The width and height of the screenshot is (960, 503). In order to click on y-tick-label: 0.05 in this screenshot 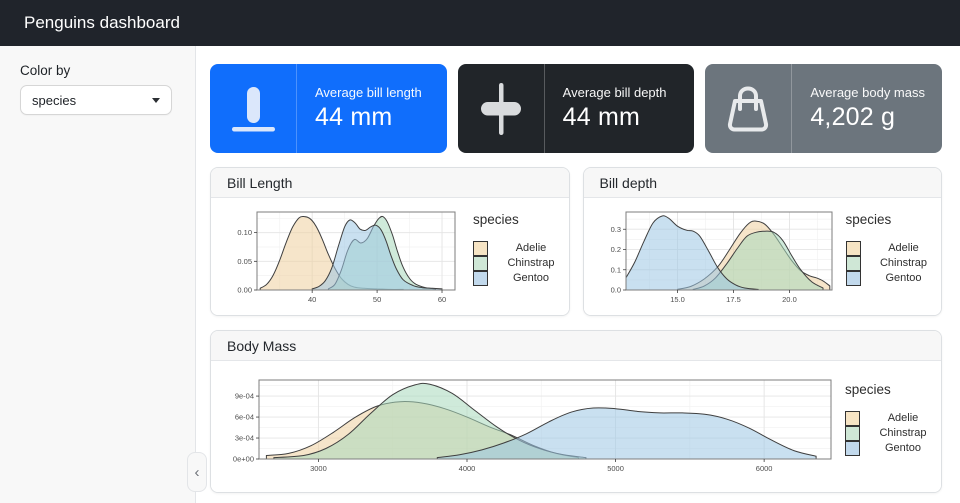, I will do `click(244, 261)`.